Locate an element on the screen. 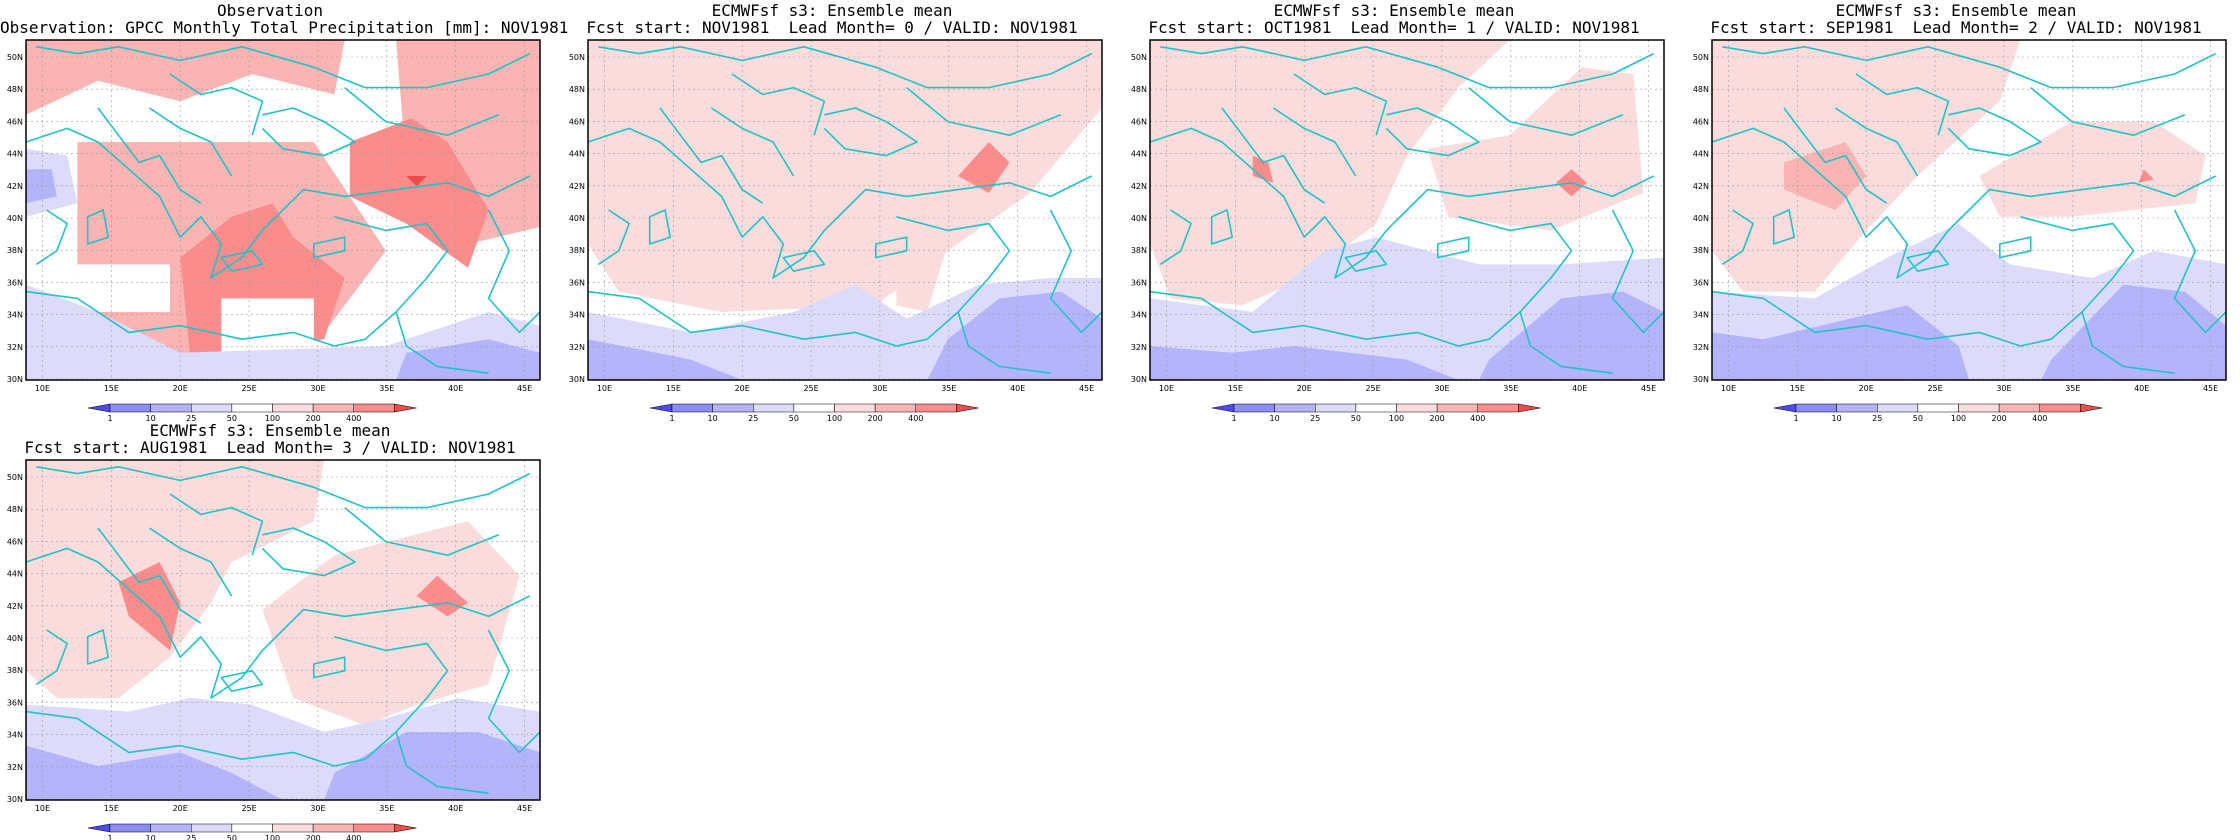 This screenshot has width=2240, height=840. lat-tick-label: 44N is located at coordinates (1139, 154).